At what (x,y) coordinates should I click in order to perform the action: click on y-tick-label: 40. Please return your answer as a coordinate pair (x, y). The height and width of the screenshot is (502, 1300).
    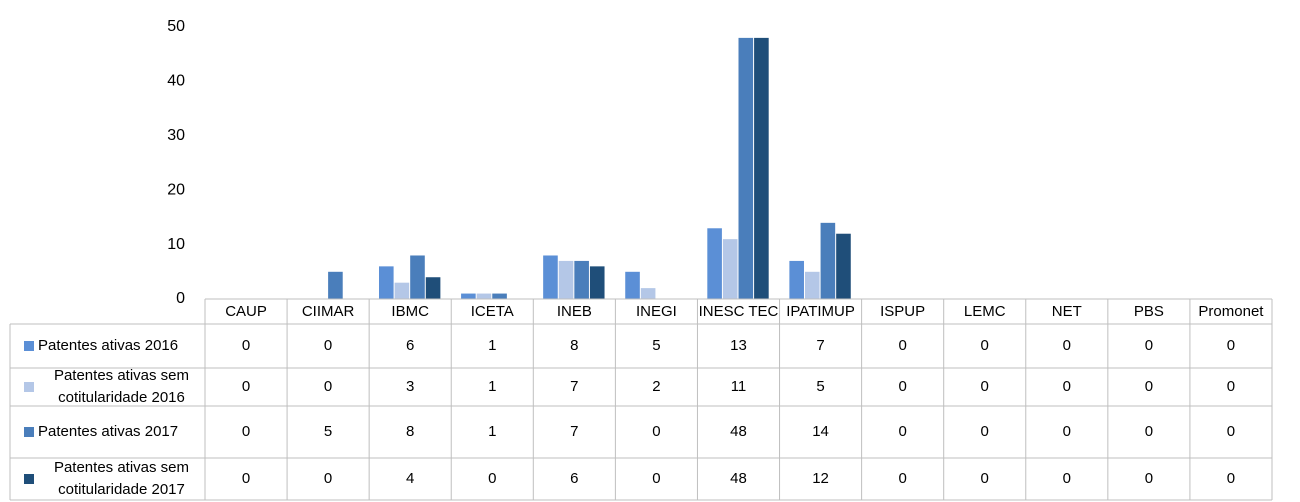
    Looking at the image, I should click on (176, 81).